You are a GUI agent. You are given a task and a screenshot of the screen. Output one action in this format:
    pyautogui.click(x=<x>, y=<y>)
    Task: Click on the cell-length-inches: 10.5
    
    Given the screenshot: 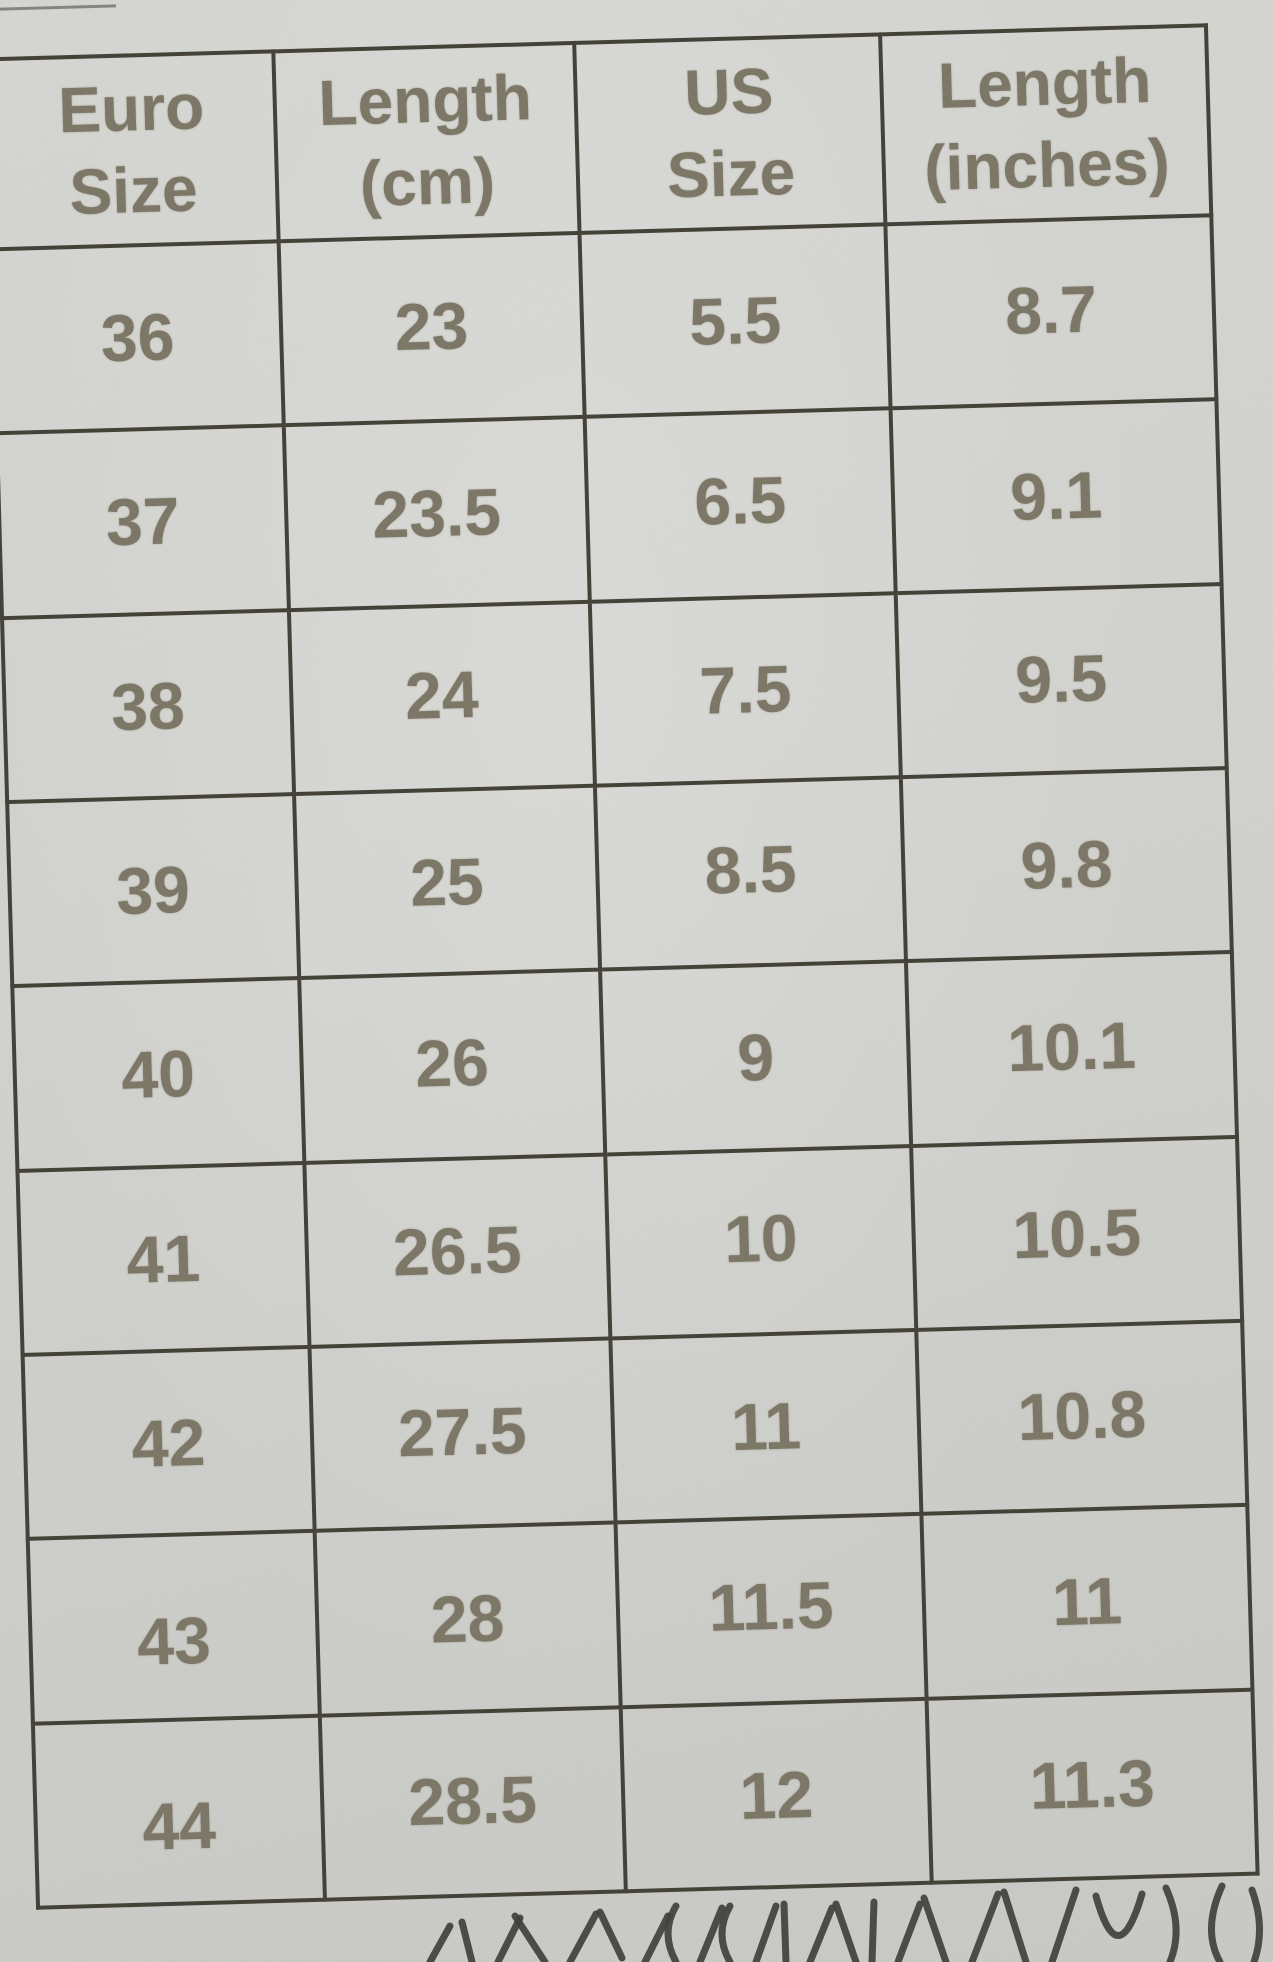 What is the action you would take?
    pyautogui.click(x=1077, y=1233)
    